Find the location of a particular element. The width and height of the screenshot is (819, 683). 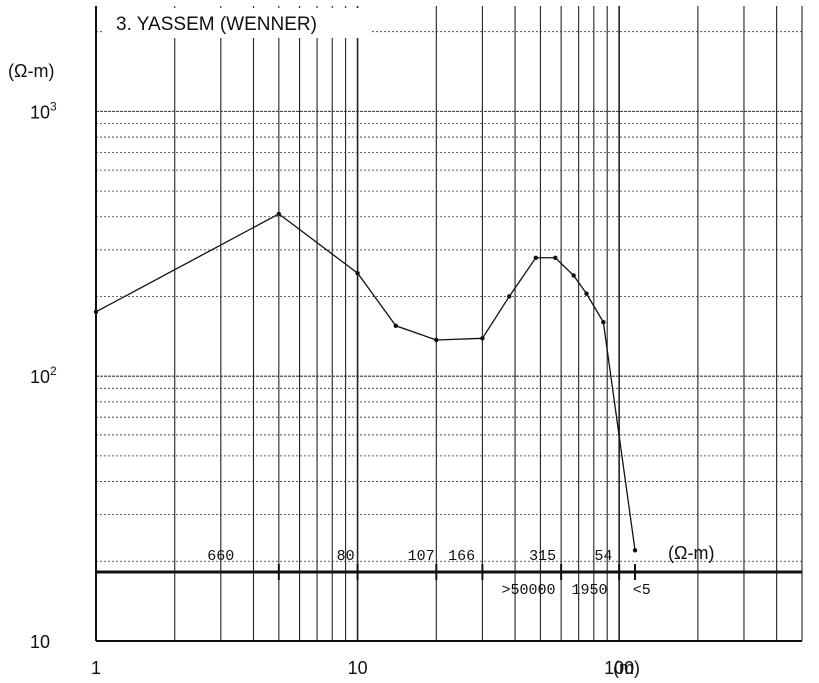

title-background is located at coordinates (237, 23).